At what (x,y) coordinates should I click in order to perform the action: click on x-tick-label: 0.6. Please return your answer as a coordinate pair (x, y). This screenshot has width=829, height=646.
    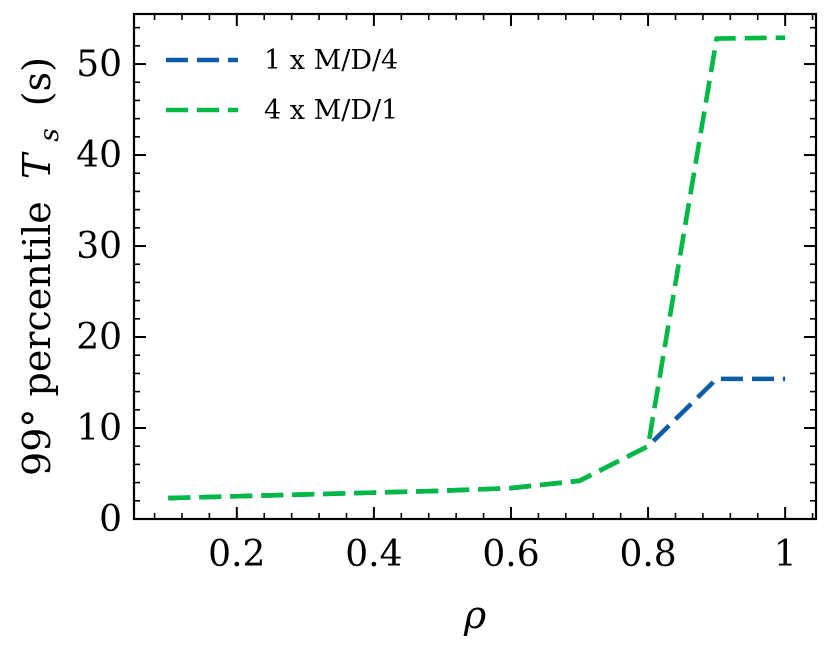
    Looking at the image, I should click on (510, 554).